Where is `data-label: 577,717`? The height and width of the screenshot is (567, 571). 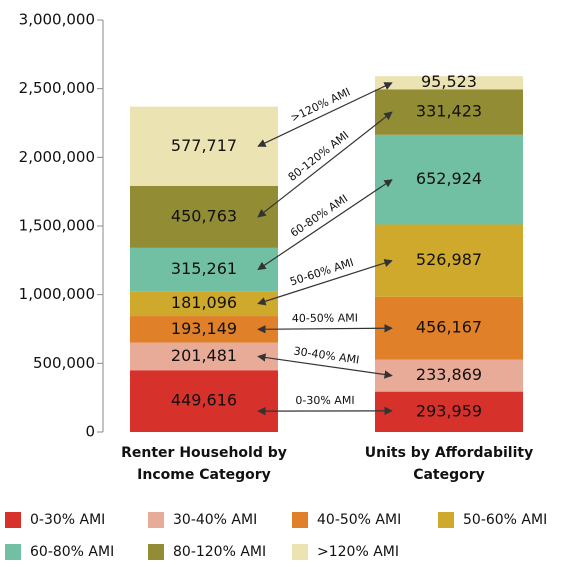
data-label: 577,717 is located at coordinates (204, 145).